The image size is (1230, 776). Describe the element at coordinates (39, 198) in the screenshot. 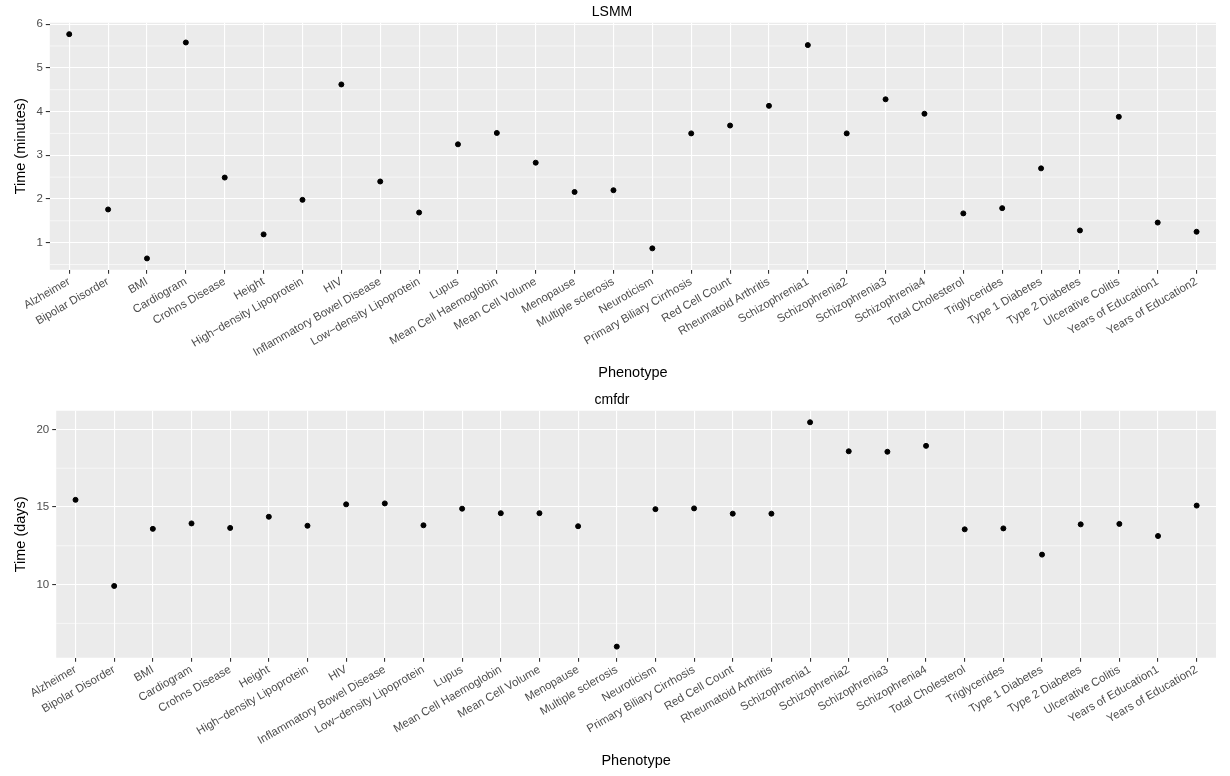

I see `y-tick-label: 2` at that location.